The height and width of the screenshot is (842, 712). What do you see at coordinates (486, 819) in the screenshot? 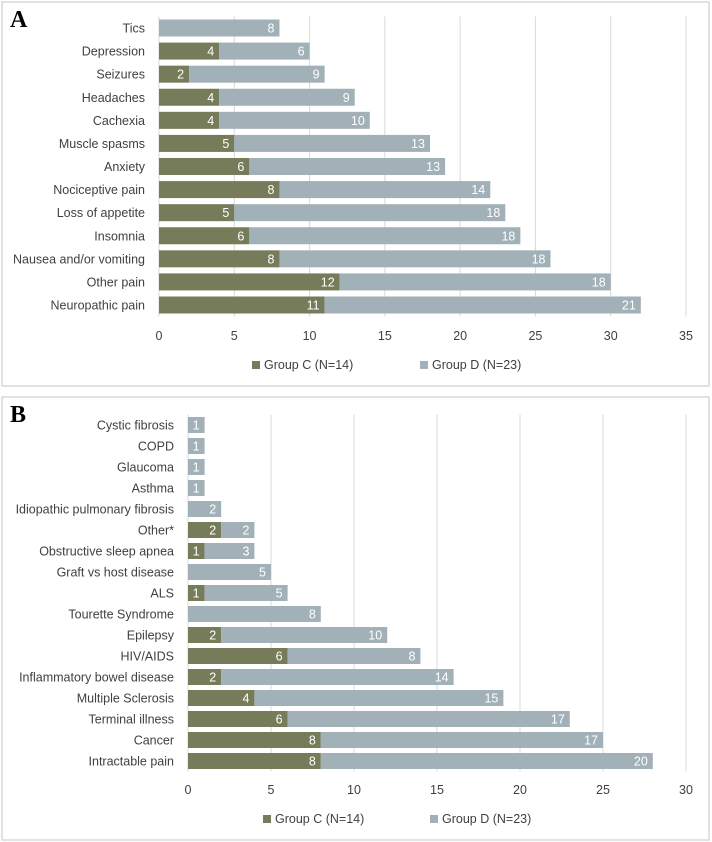
I see `legend-label: Group D (N=23)` at bounding box center [486, 819].